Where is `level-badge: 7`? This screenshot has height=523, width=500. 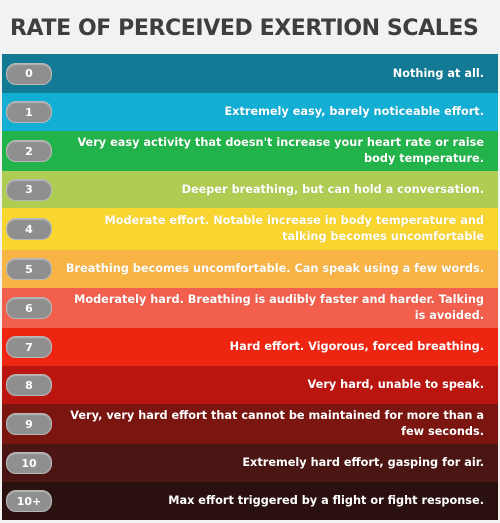
level-badge: 7 is located at coordinates (29, 347).